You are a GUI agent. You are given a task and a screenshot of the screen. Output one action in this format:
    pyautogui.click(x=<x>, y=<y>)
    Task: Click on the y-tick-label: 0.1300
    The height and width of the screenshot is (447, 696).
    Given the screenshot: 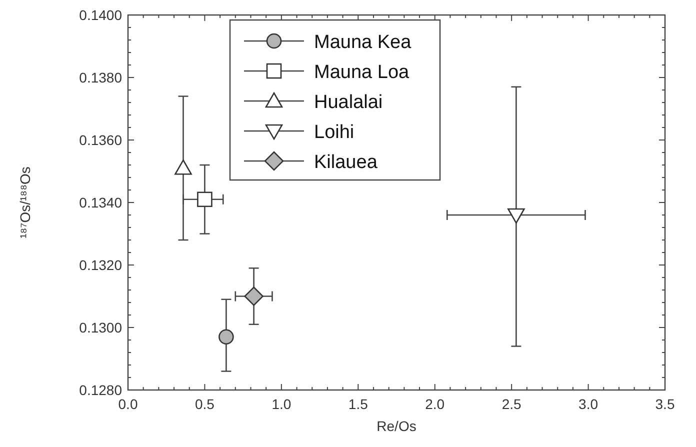 What is the action you would take?
    pyautogui.click(x=100, y=328)
    